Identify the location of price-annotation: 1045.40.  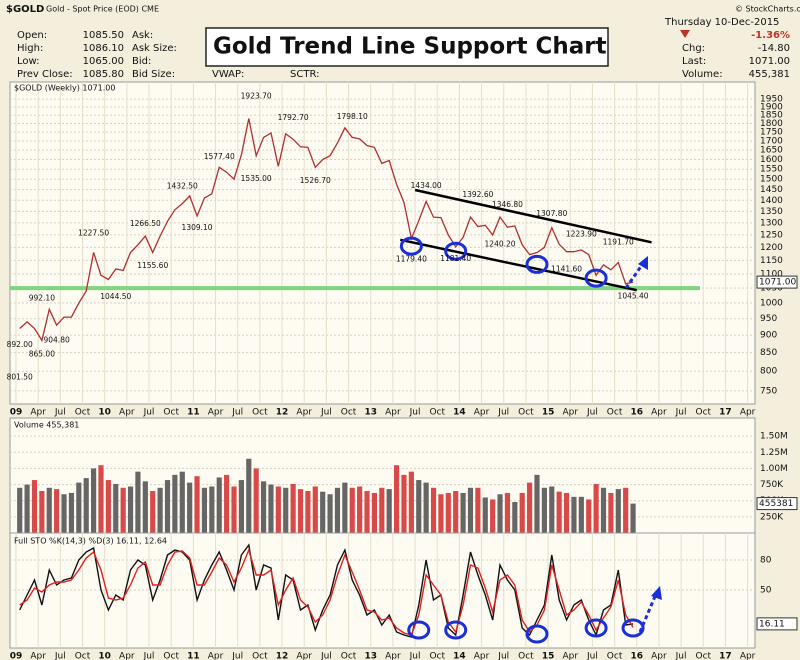
(633, 295).